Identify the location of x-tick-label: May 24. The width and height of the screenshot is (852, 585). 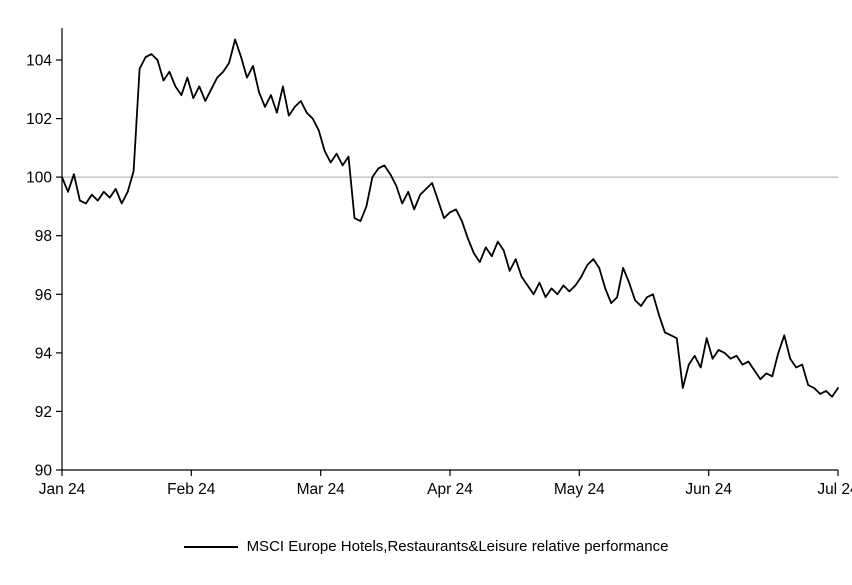
(579, 489).